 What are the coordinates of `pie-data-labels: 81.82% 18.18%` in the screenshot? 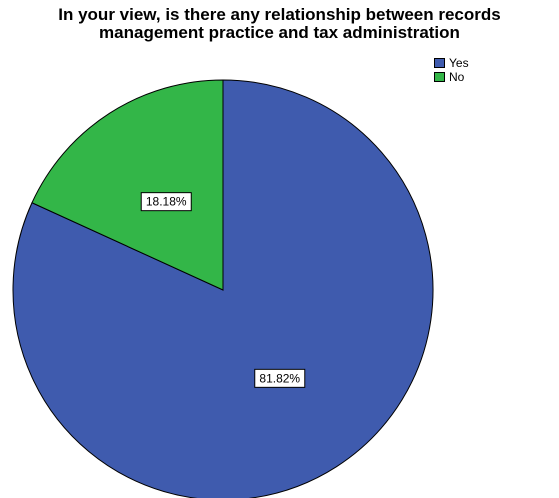 It's located at (223, 290).